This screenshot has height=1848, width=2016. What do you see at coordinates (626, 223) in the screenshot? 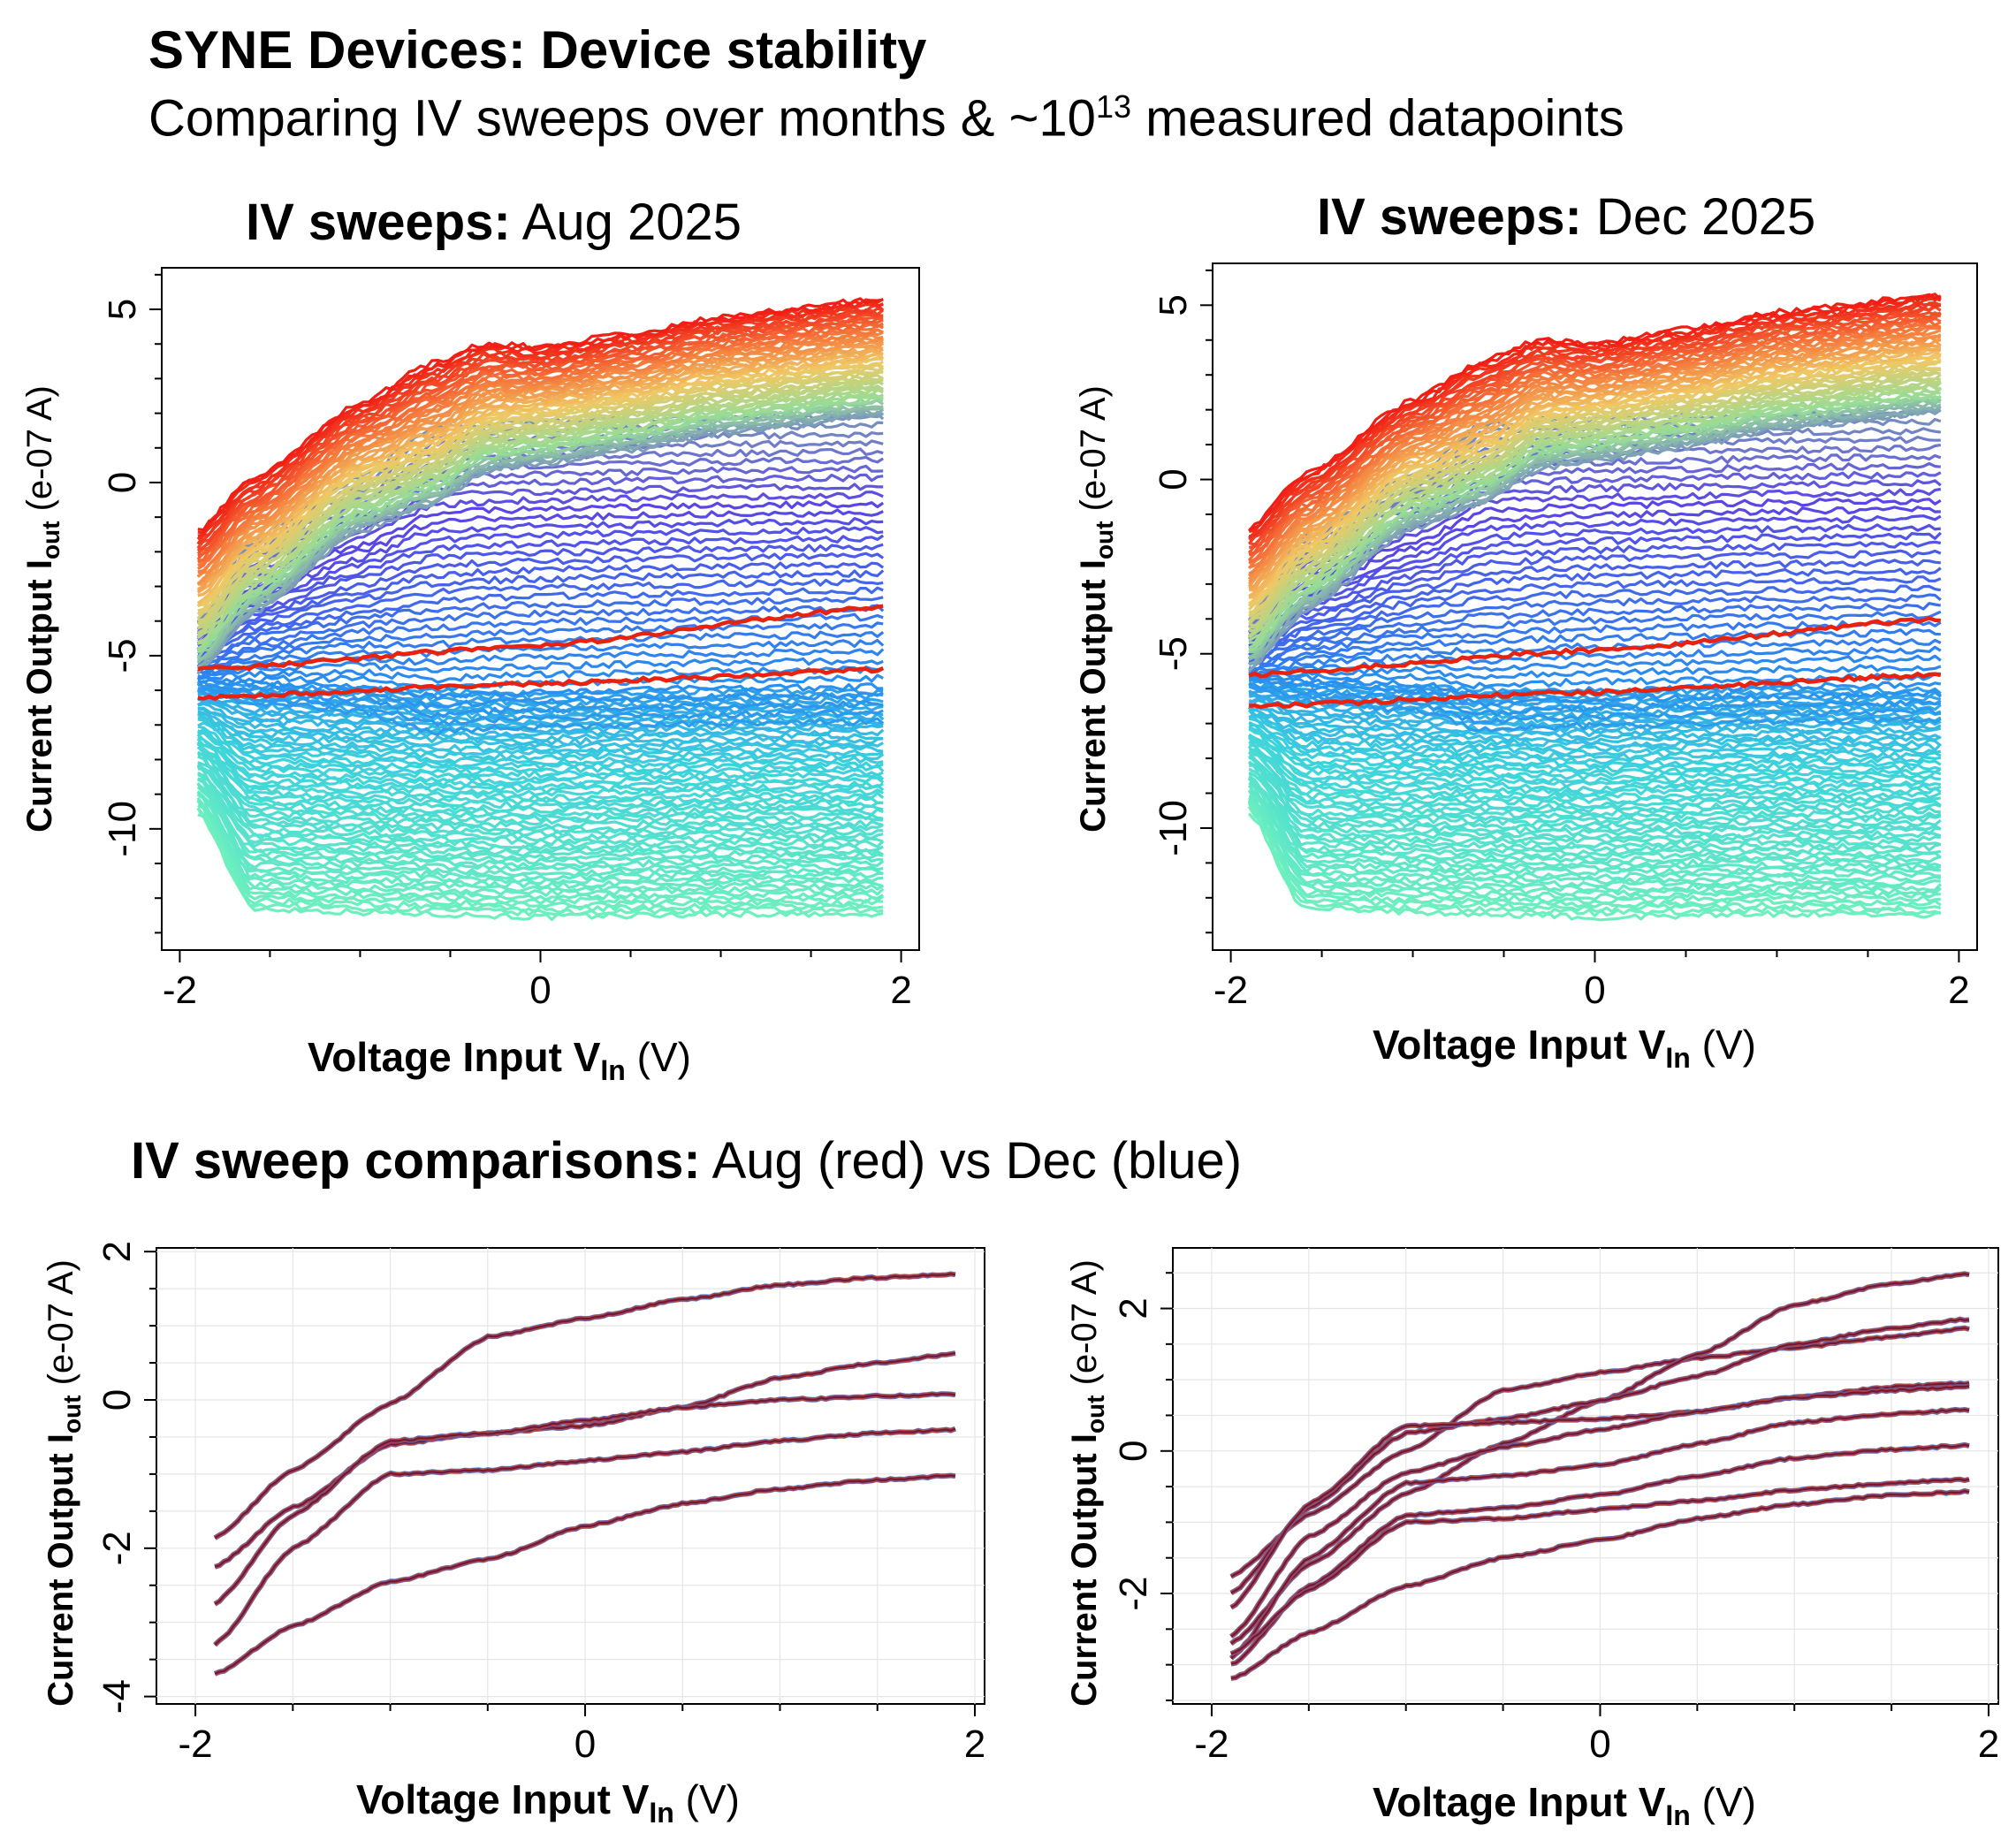
I see `aug-title-rest: Aug 2025` at bounding box center [626, 223].